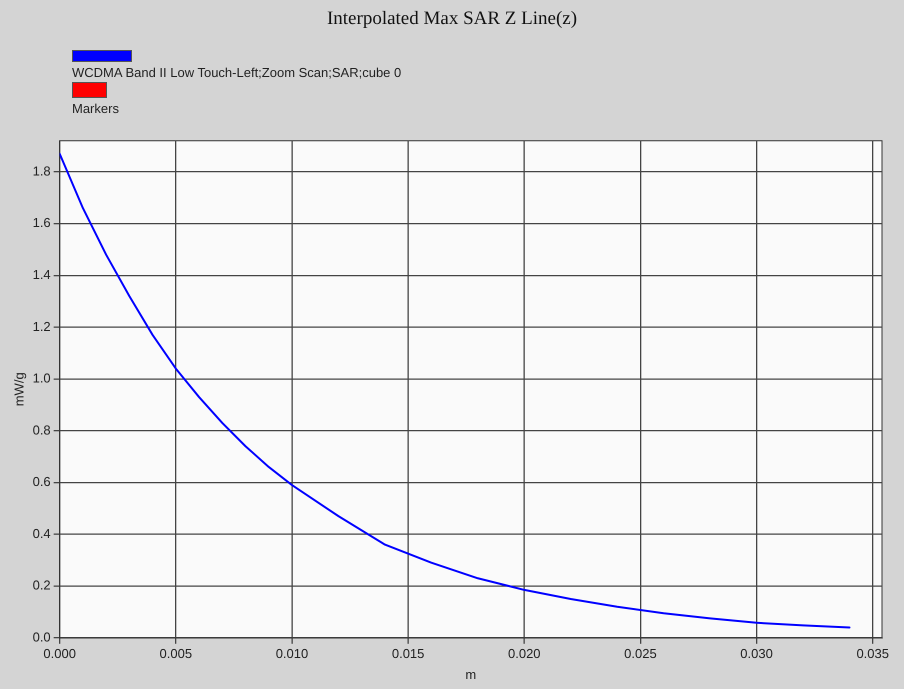  What do you see at coordinates (41, 430) in the screenshot?
I see `y-tick-label: 0.8` at bounding box center [41, 430].